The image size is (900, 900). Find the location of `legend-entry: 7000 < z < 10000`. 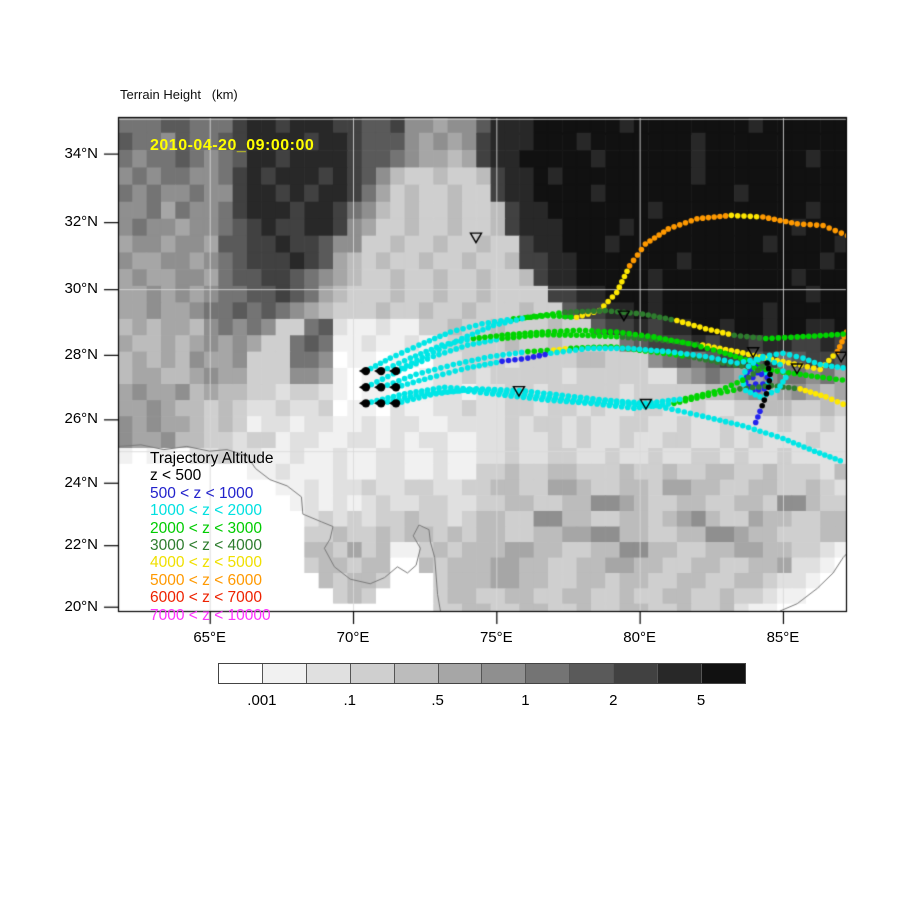

legend-entry: 7000 < z < 10000 is located at coordinates (210, 615).